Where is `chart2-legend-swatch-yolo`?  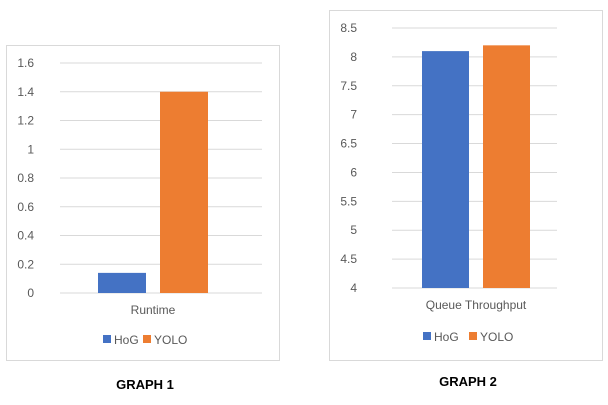 chart2-legend-swatch-yolo is located at coordinates (473, 336).